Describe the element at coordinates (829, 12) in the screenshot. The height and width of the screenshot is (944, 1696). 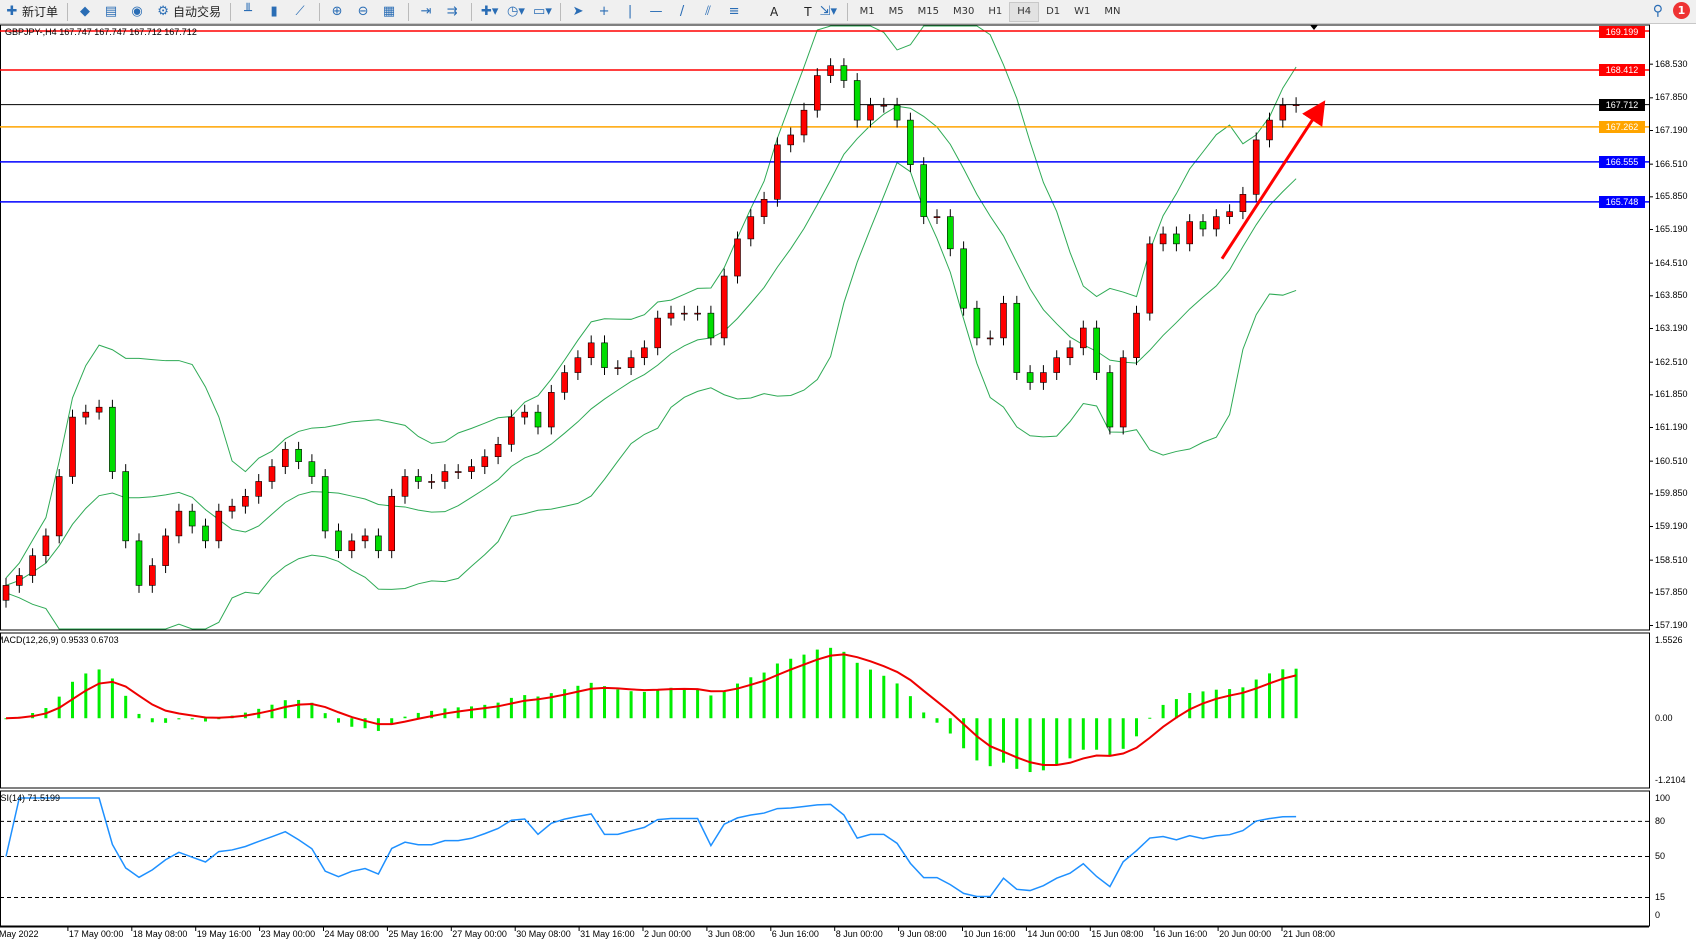
I see `arrows-button: ⇲▾` at that location.